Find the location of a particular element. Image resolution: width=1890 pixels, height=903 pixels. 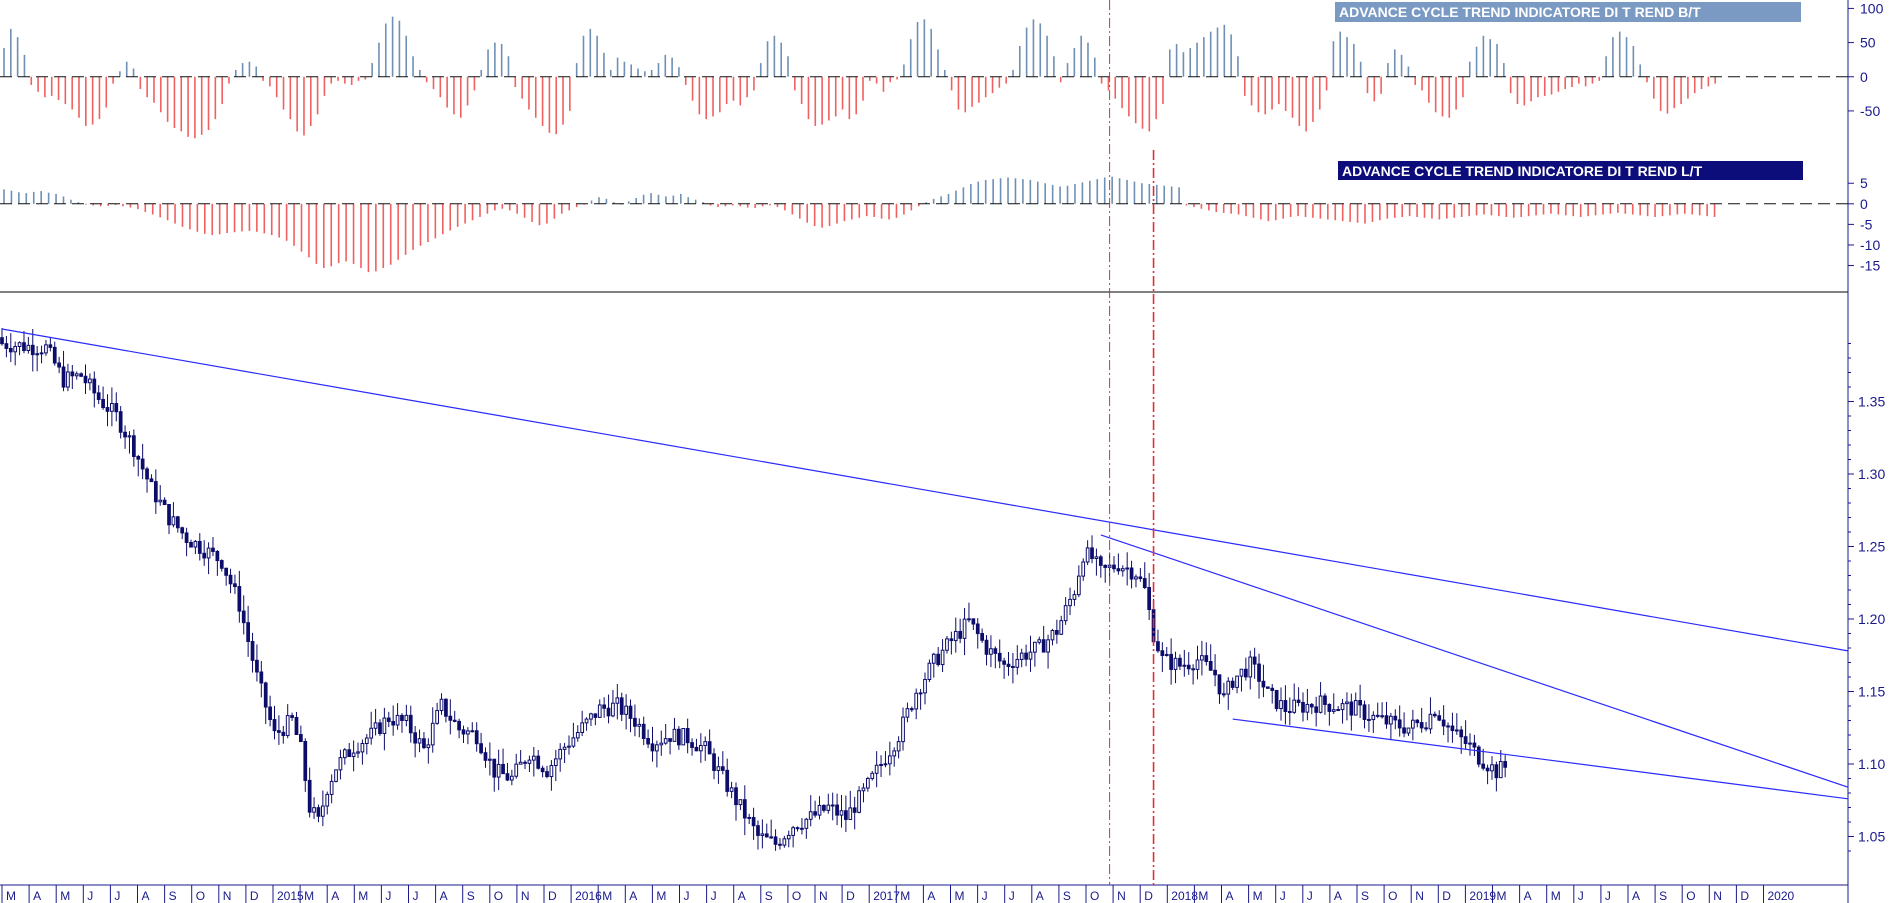

lt-tick-label: 5 is located at coordinates (1864, 183).